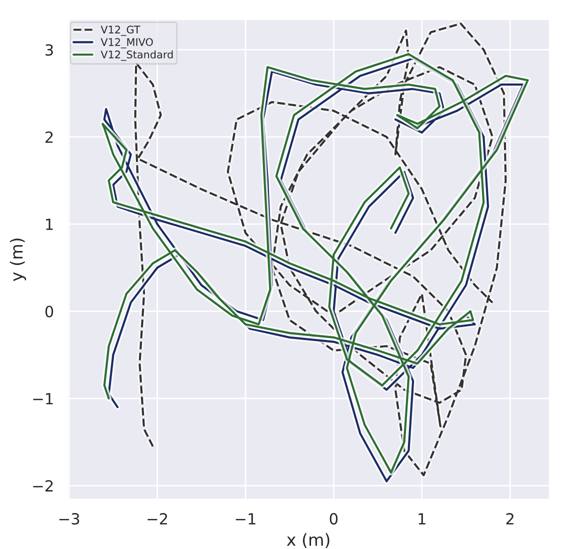 This screenshot has height=549, width=561. Describe the element at coordinates (308, 540) in the screenshot. I see `x-axis-title: x (m)` at that location.